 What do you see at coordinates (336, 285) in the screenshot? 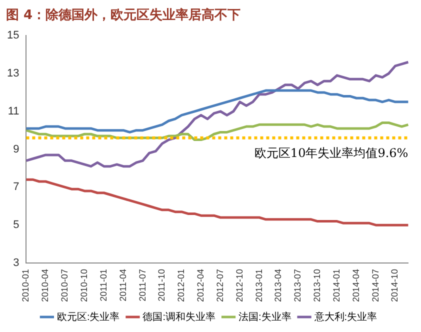
I see `x-tick-label: 2014-01` at bounding box center [336, 285].